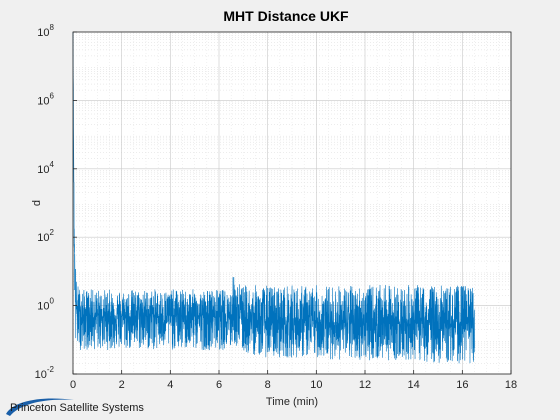 This screenshot has height=420, width=560. I want to click on x-tick-label: 14, so click(414, 385).